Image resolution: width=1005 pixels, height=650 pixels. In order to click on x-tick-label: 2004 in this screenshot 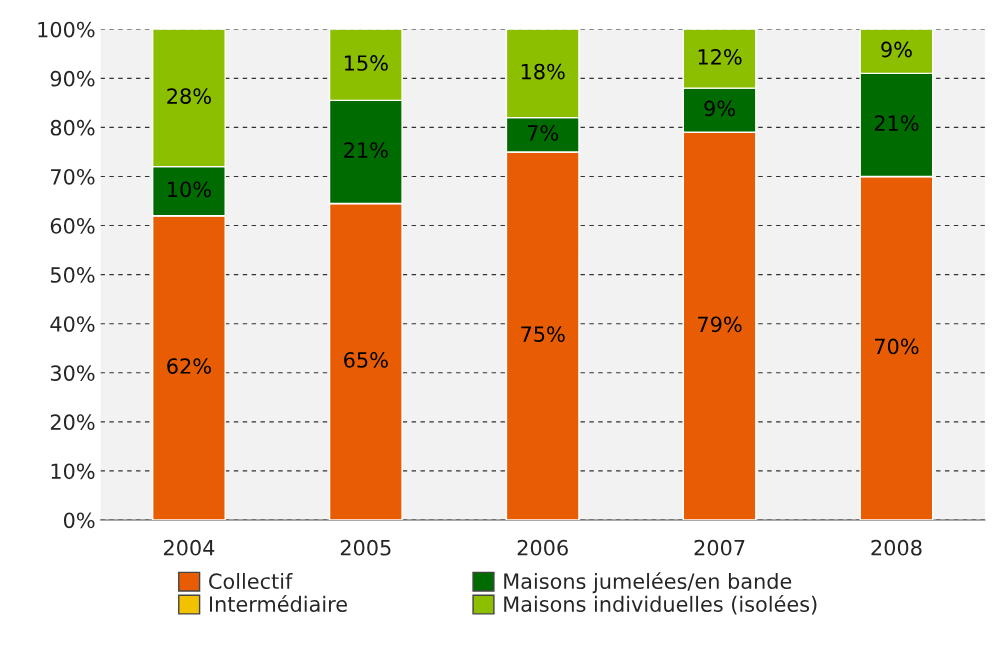, I will do `click(189, 547)`.